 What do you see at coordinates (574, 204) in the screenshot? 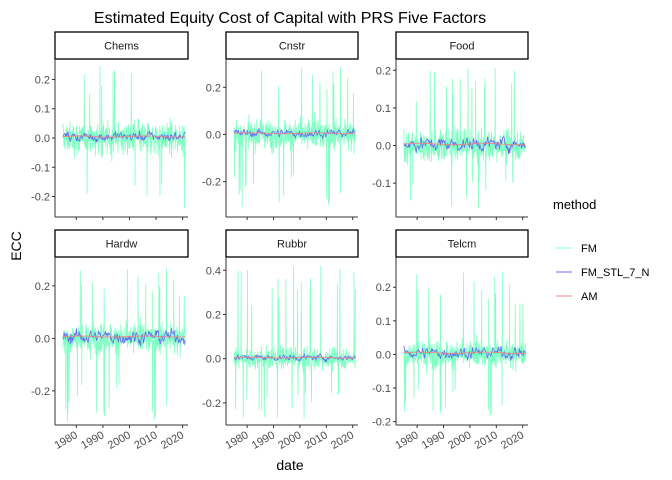
I see `legend-title: method` at bounding box center [574, 204].